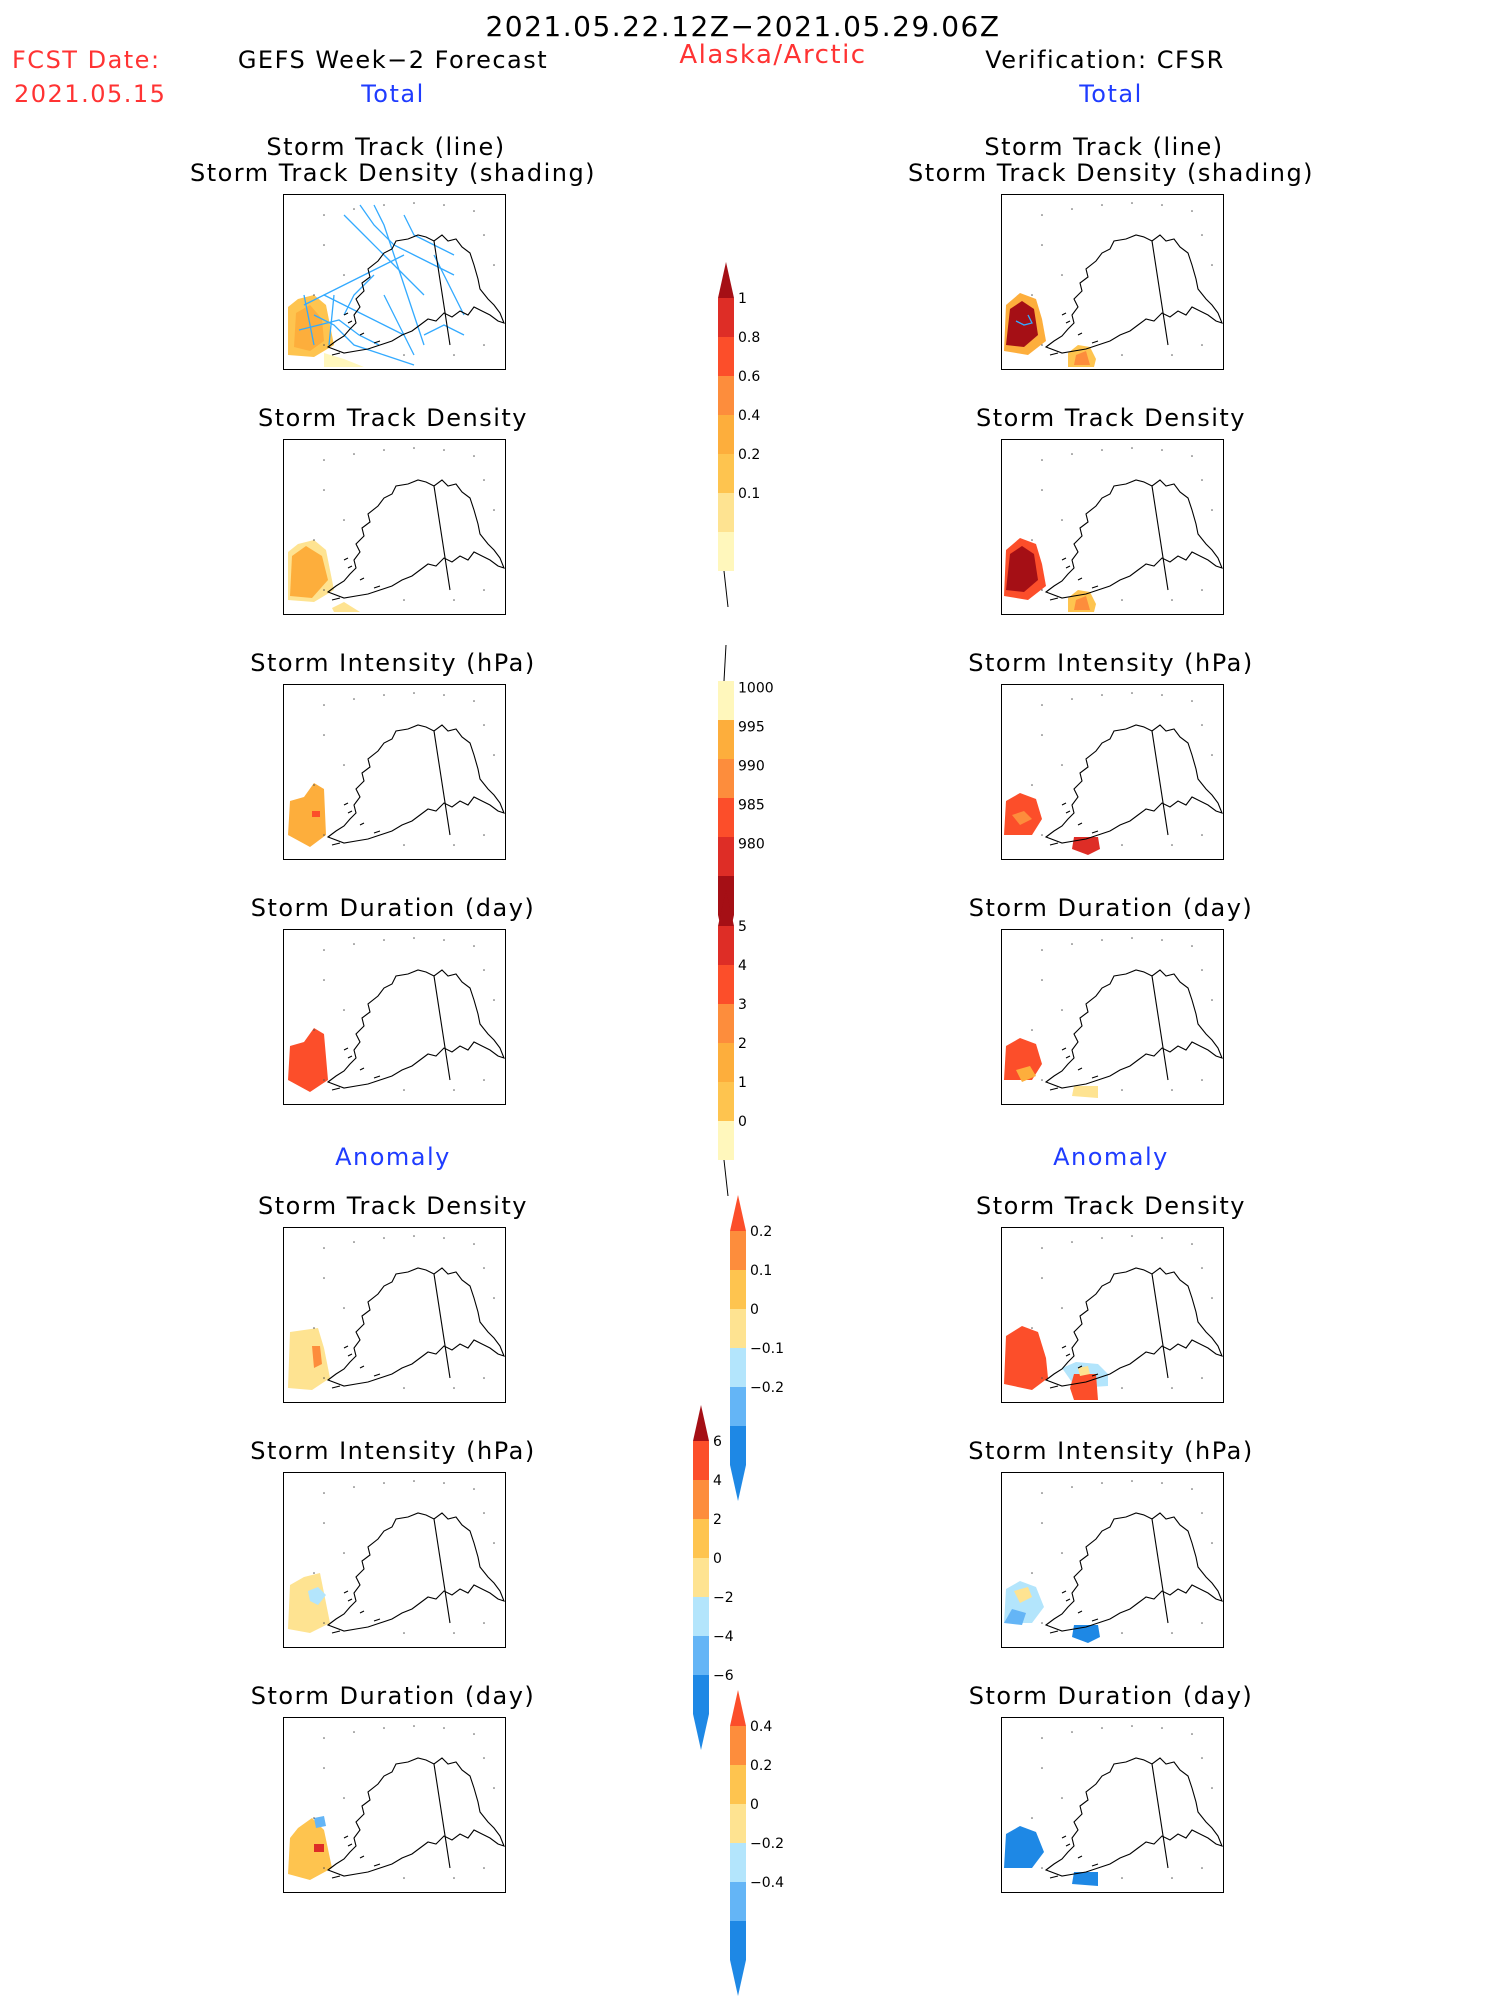  Describe the element at coordinates (1112, 527) in the screenshot. I see `map-cfsr-density` at that location.